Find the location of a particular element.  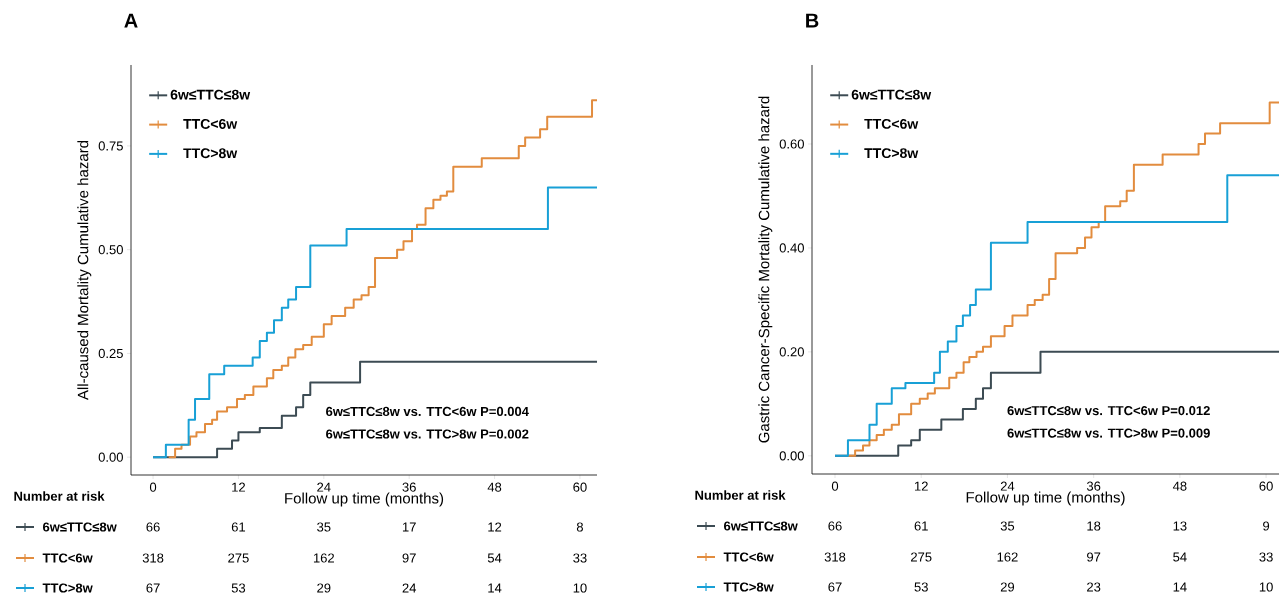

annotation: 6w≤TTC≤8w vs. TTC>8w P=0.009 is located at coordinates (1108, 433).